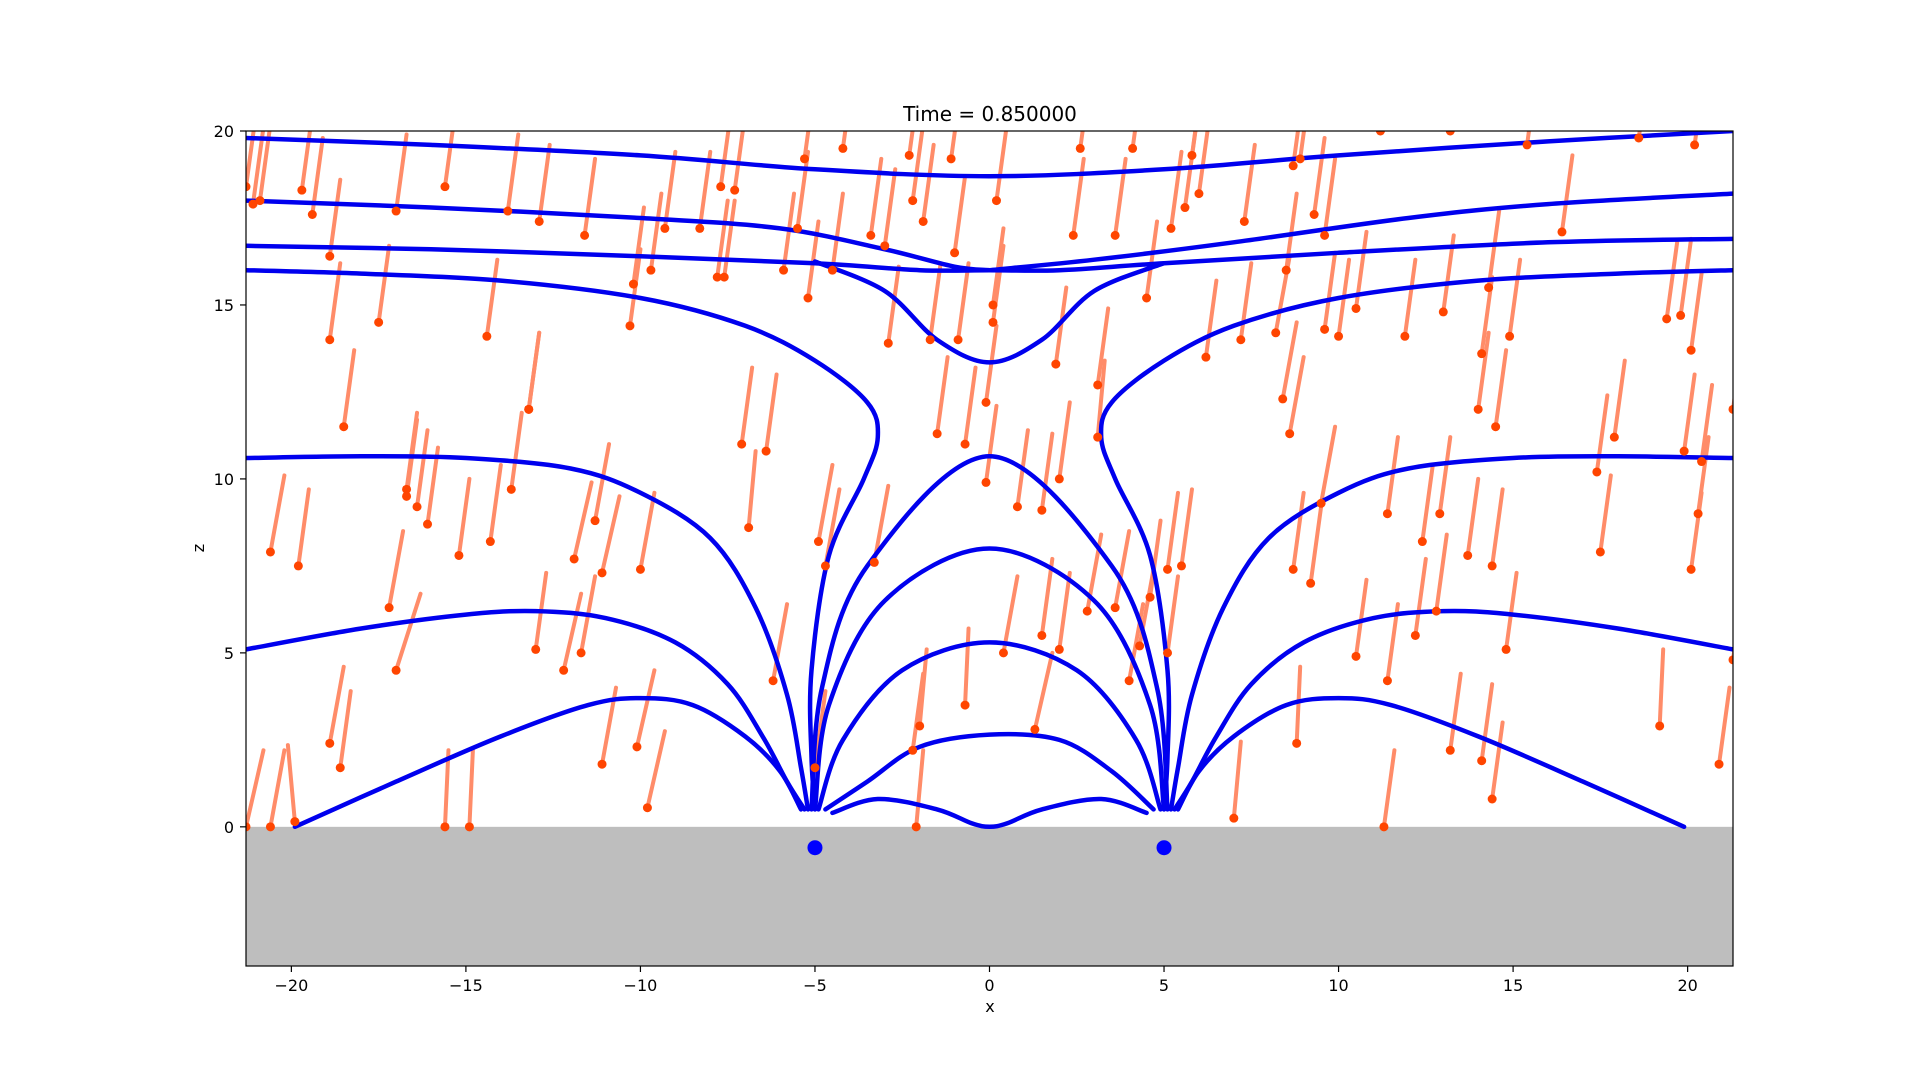  Describe the element at coordinates (198, 548) in the screenshot. I see `y-axis-title: z` at that location.